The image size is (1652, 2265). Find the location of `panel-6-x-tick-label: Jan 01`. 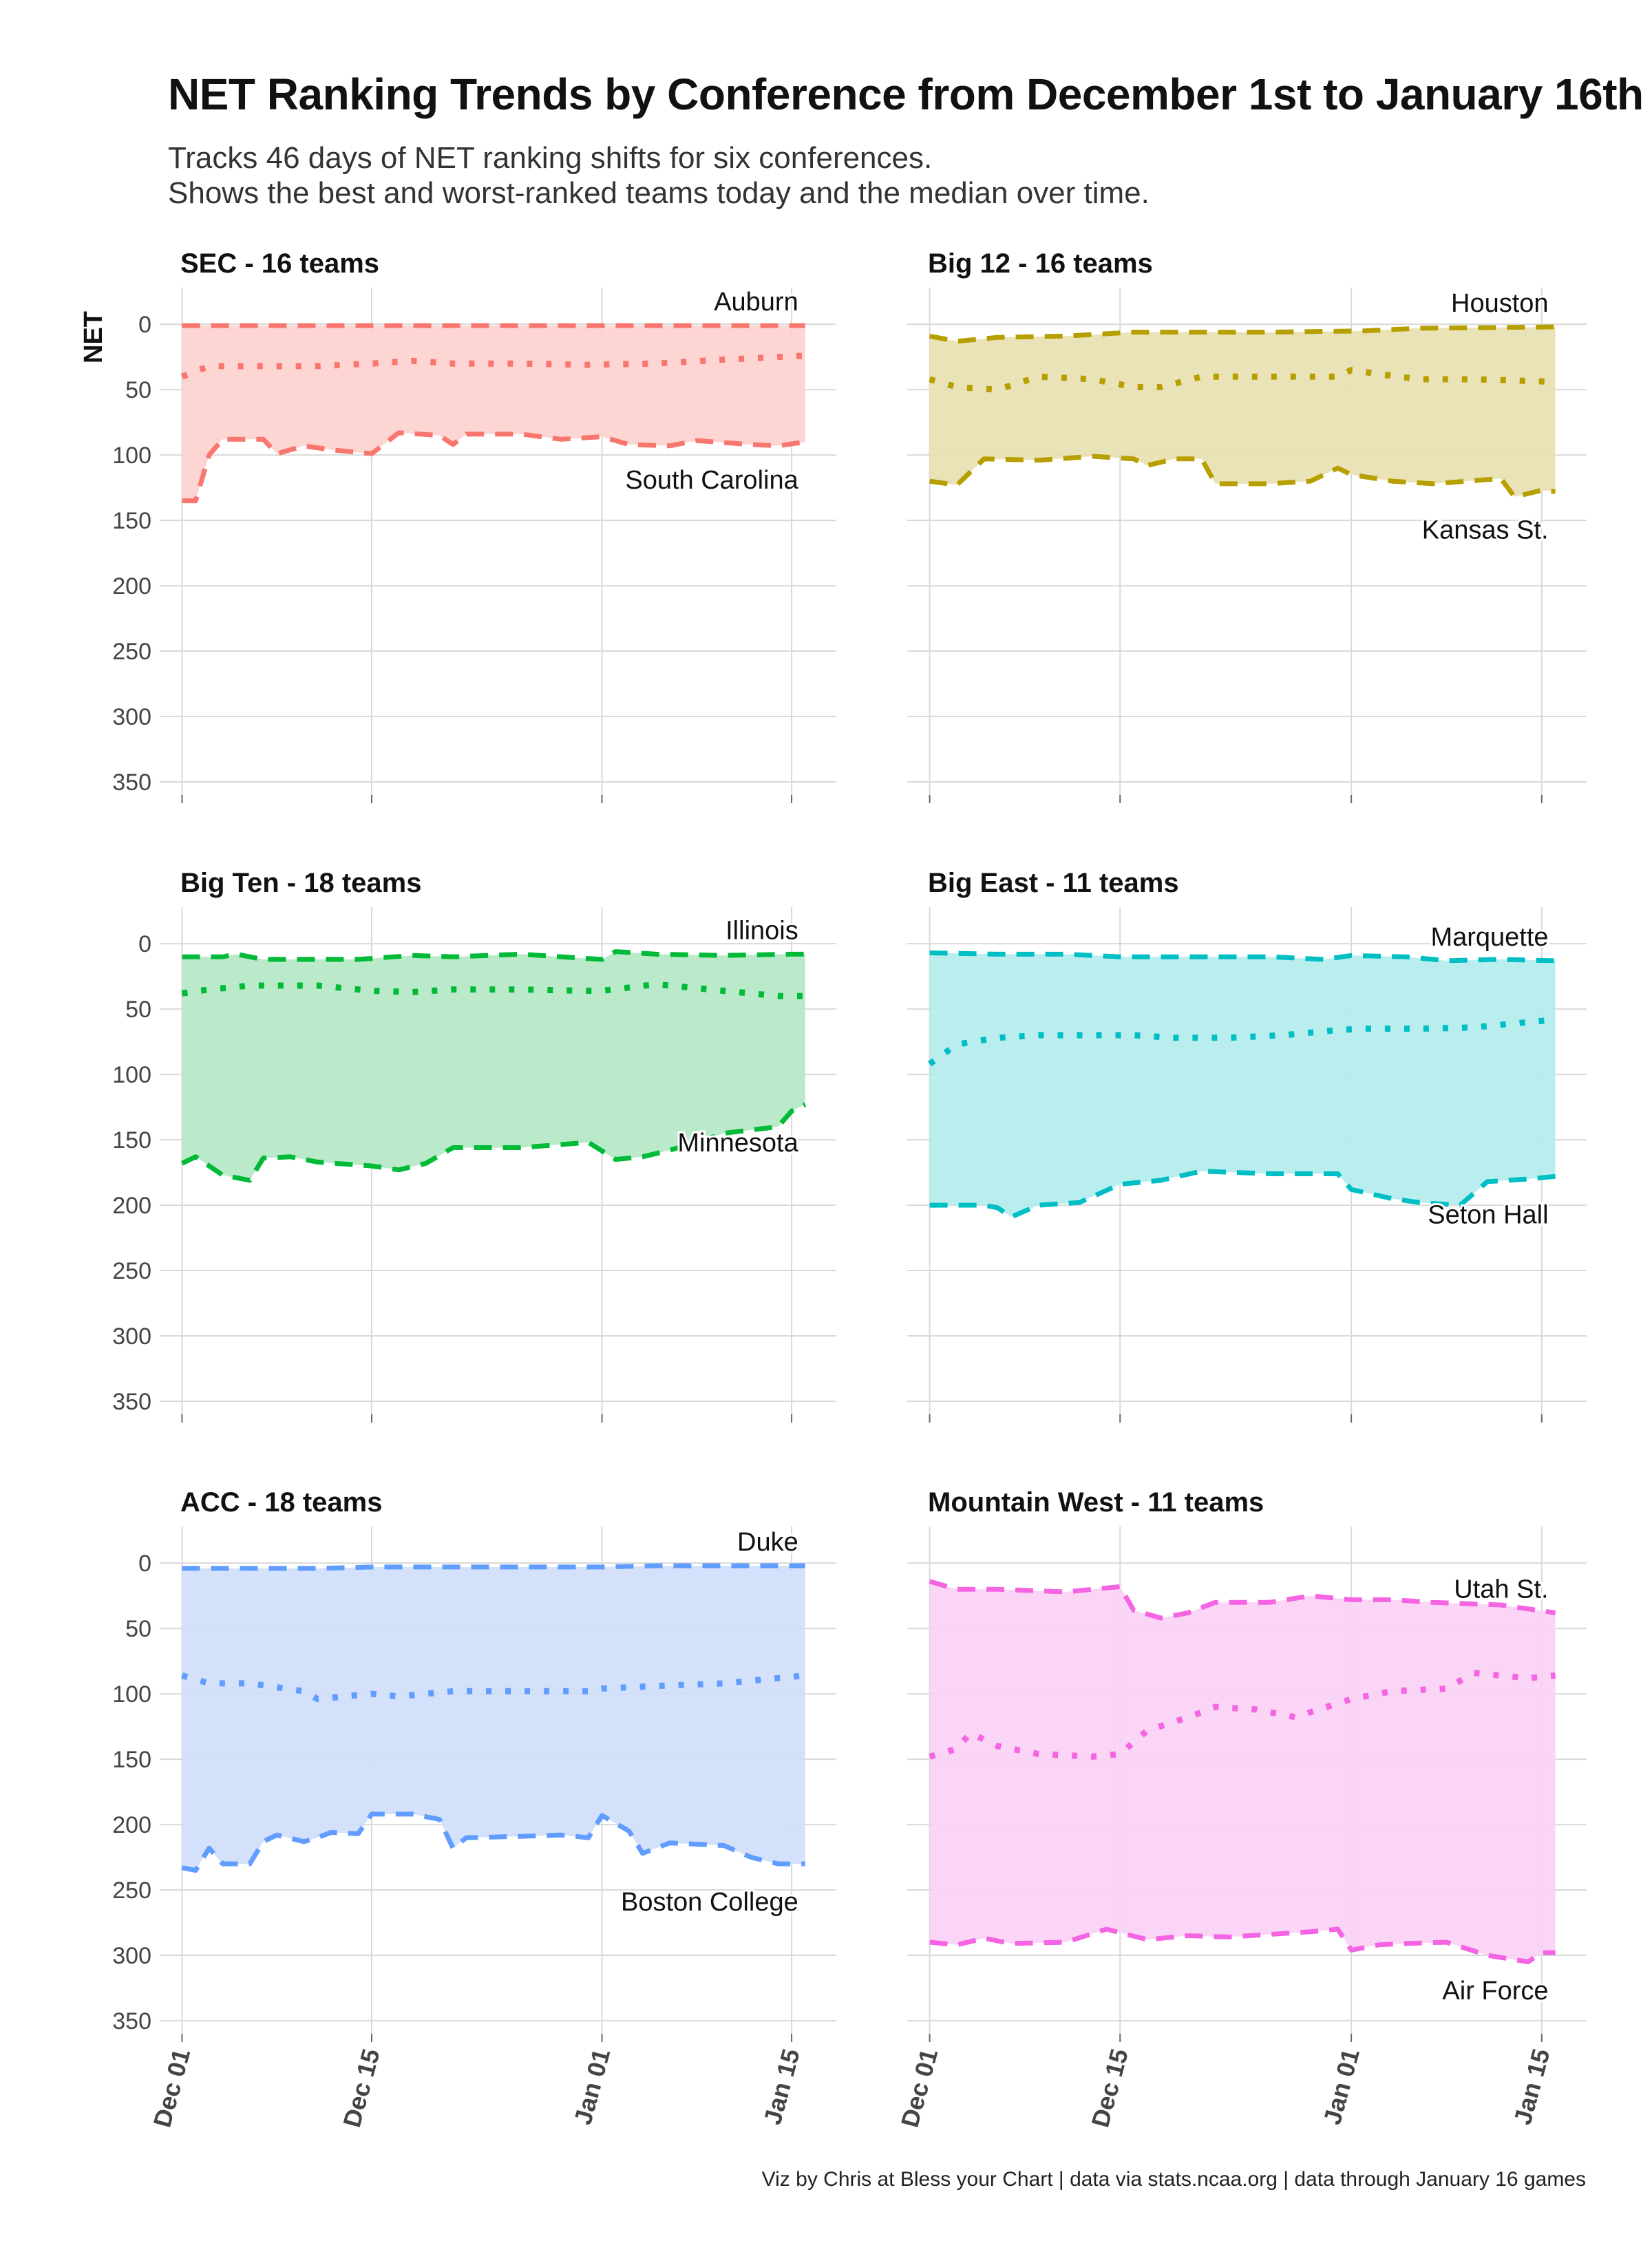

panel-6-x-tick-label: Jan 01 is located at coordinates (1341, 2086).